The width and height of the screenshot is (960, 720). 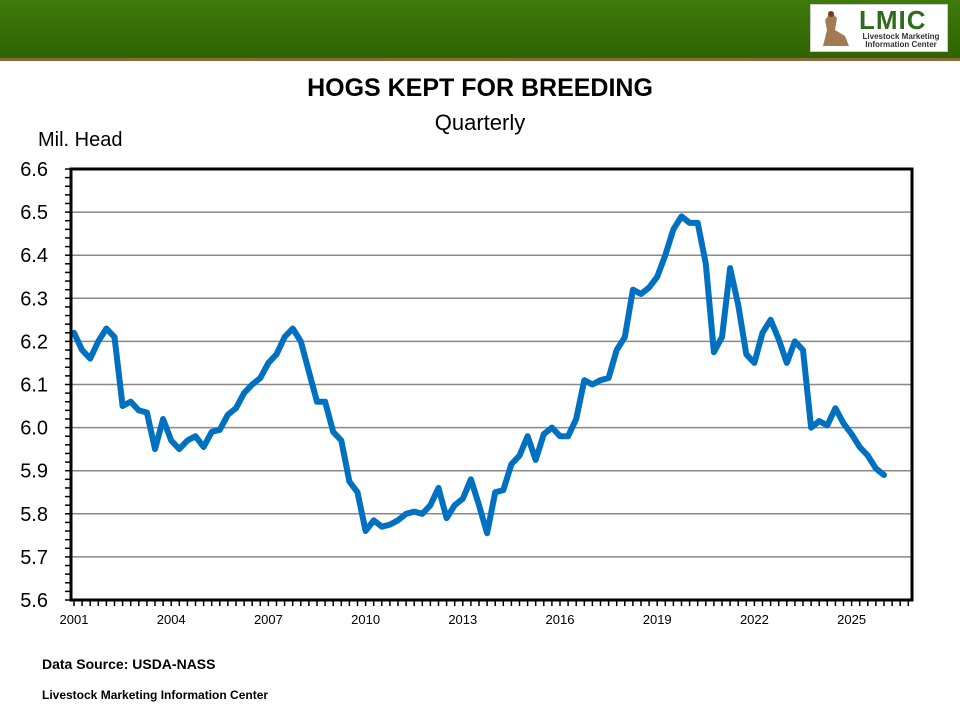 What do you see at coordinates (754, 619) in the screenshot?
I see `x-tick-label: 2022` at bounding box center [754, 619].